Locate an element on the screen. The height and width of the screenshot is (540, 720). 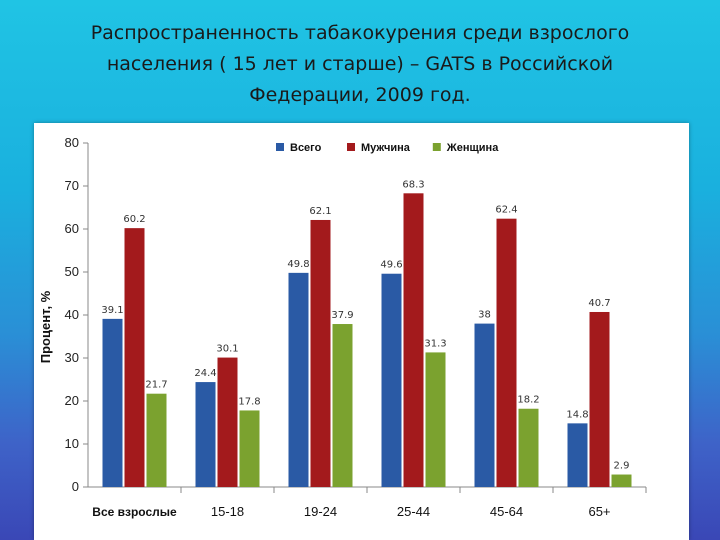
y-tick-label: 70 is located at coordinates (72, 185).